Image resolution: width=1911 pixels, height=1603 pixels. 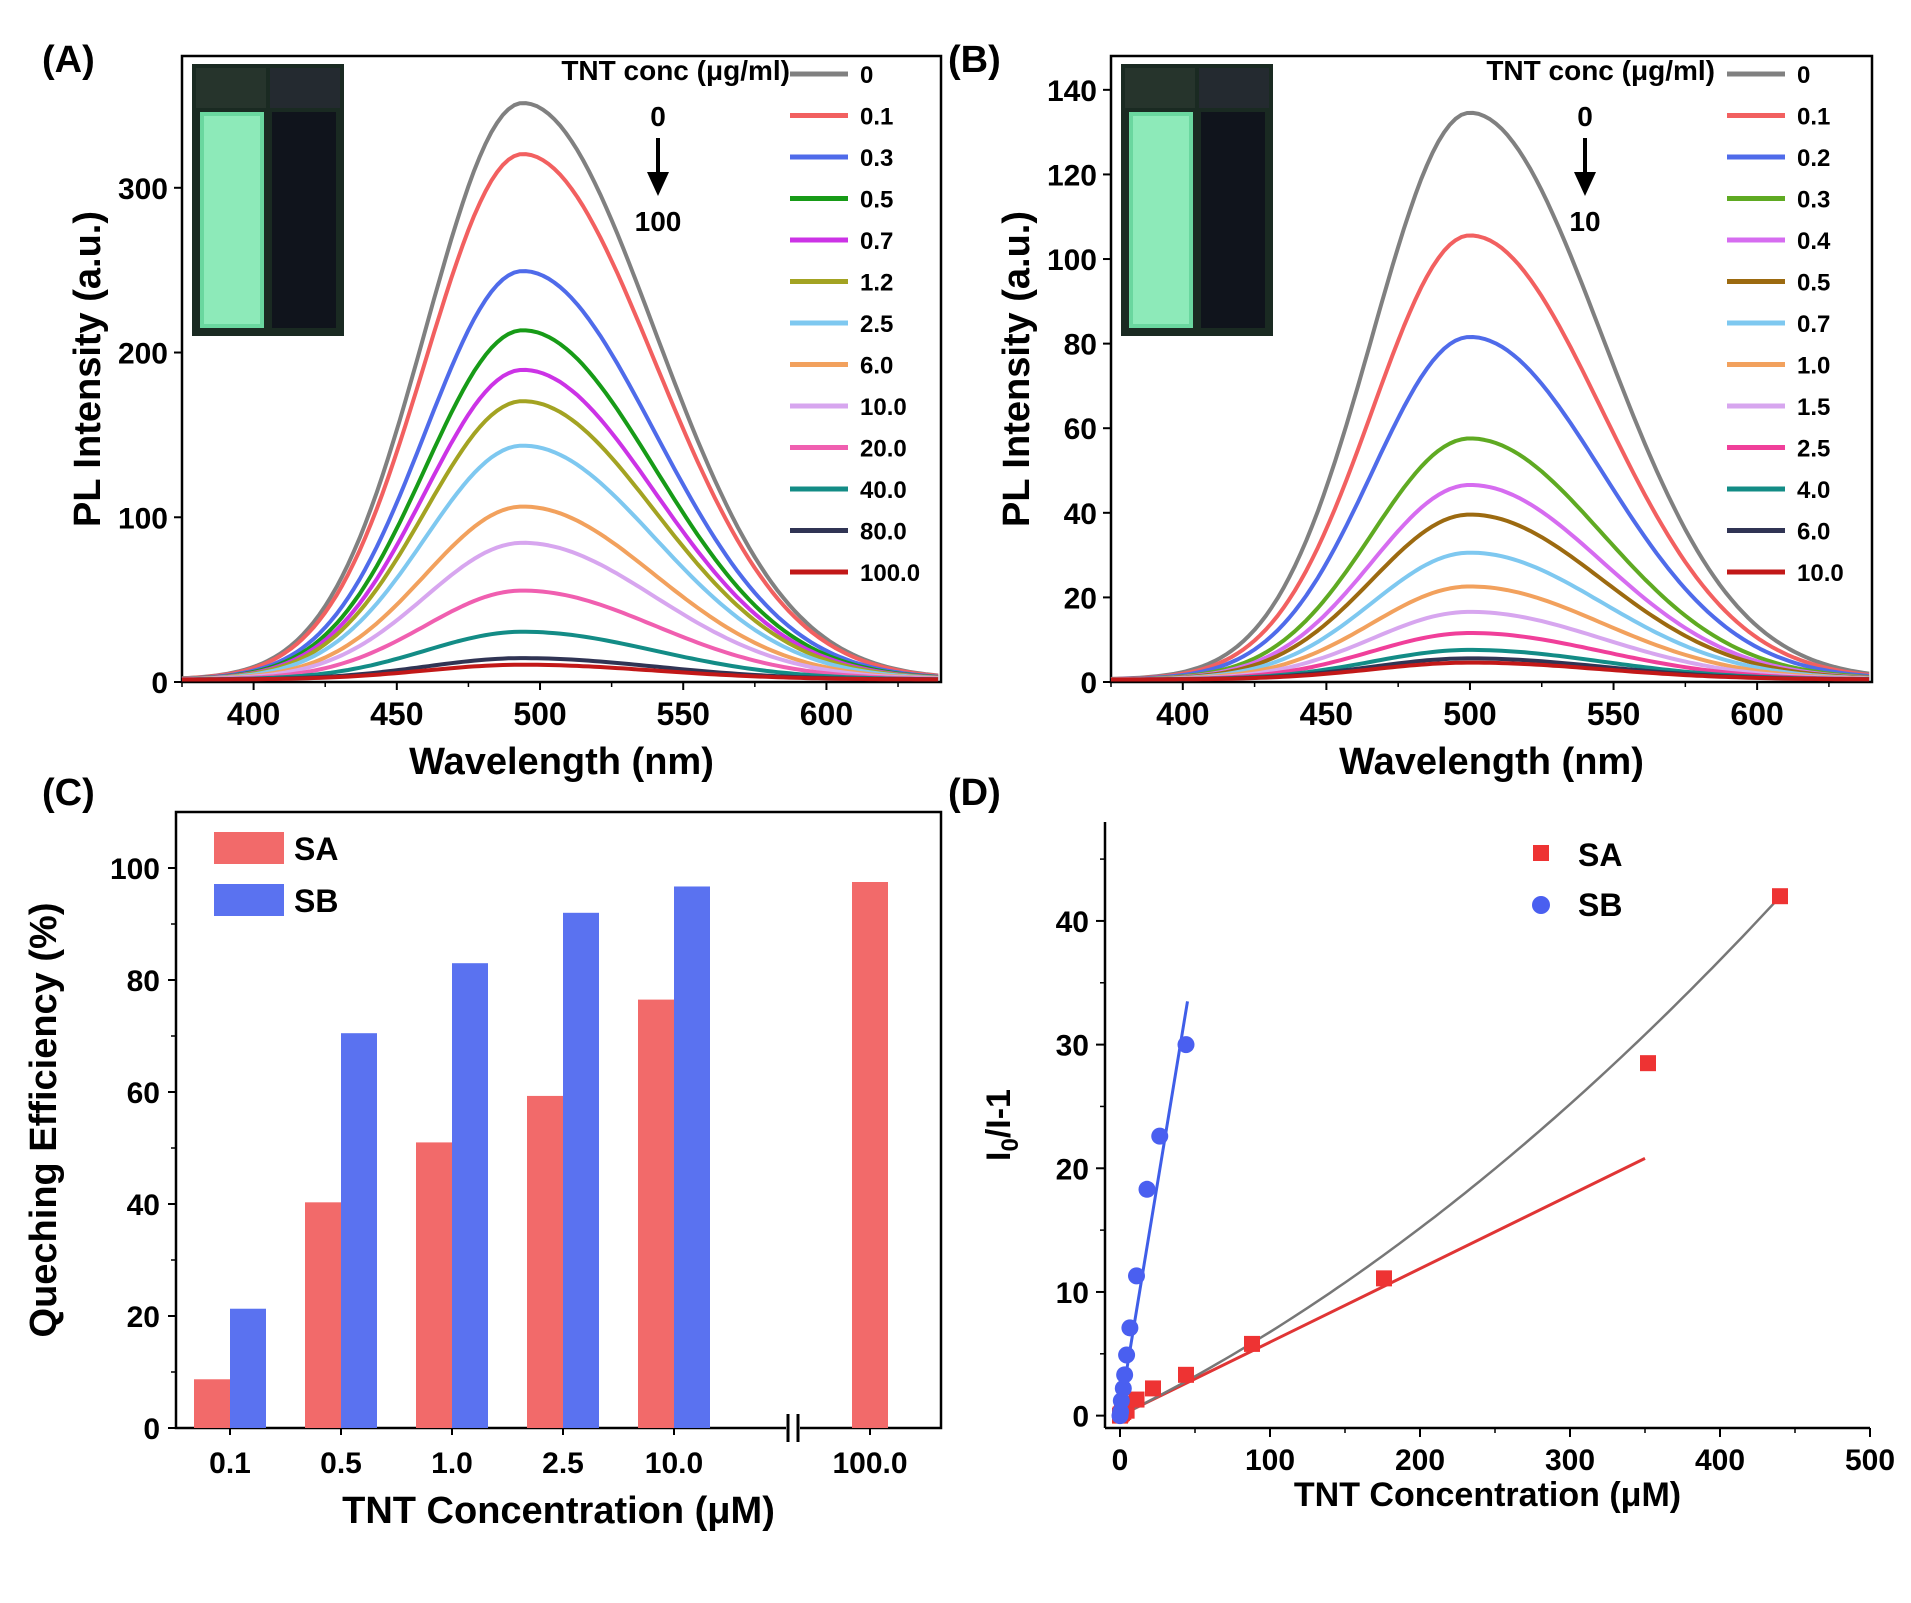 I want to click on legend-label: 6.0, so click(x=876, y=366).